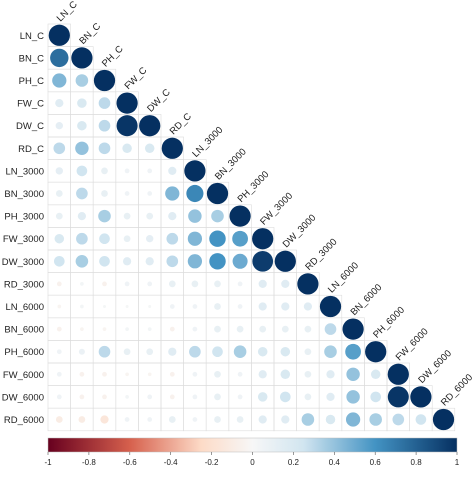 This screenshot has width=474, height=489. I want to click on corr-circle-FW_C-LN_C, so click(59, 103).